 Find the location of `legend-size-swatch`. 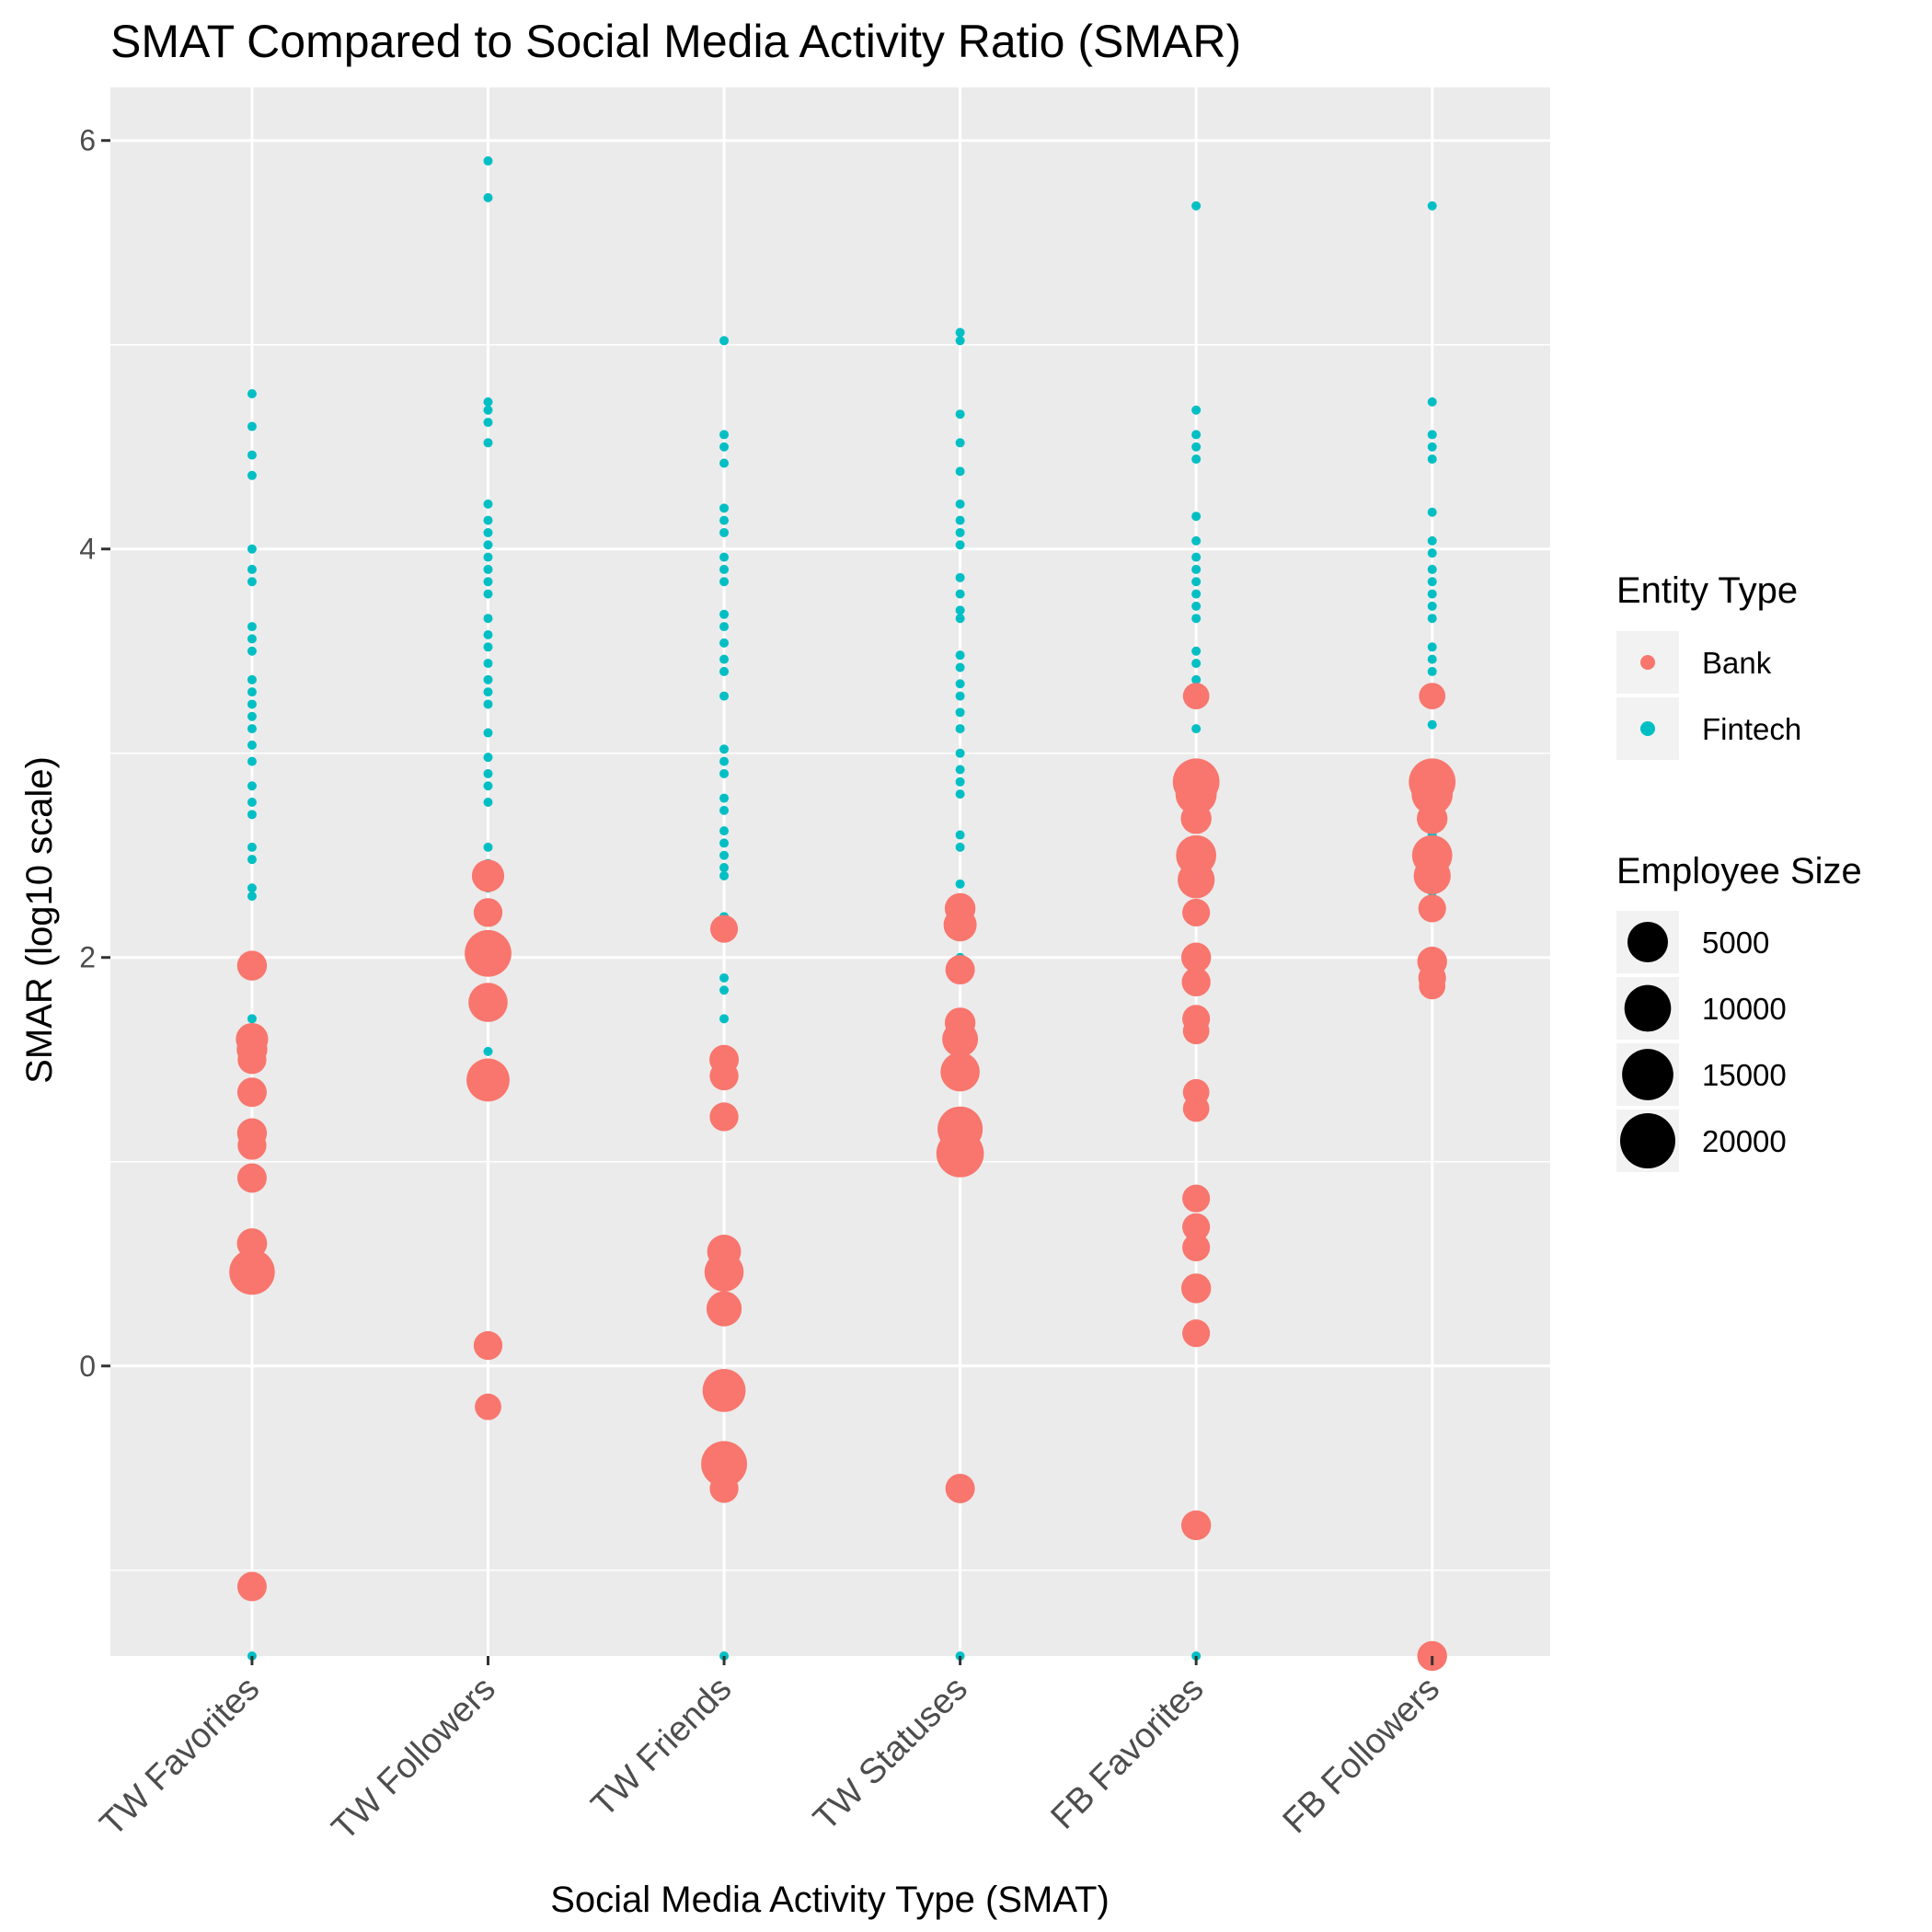

legend-size-swatch is located at coordinates (1648, 1008).